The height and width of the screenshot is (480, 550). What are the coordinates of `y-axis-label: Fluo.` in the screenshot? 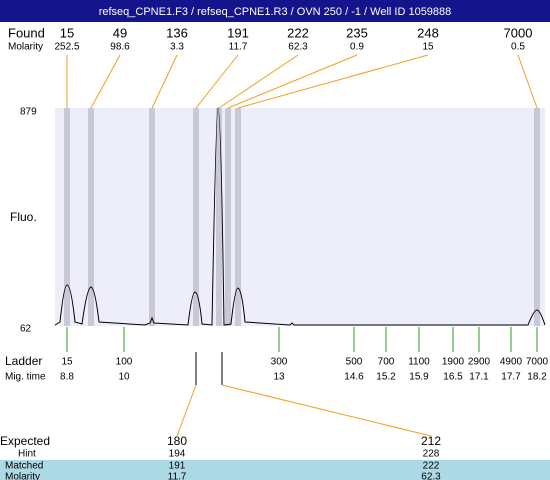 It's located at (23, 217).